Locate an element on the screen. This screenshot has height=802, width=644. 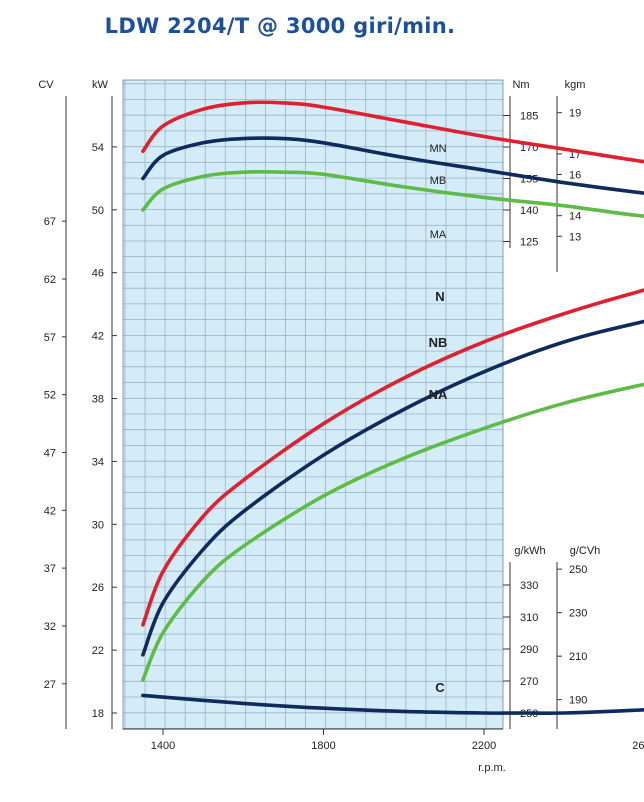
cv-tick-label: 62 is located at coordinates (50, 280).